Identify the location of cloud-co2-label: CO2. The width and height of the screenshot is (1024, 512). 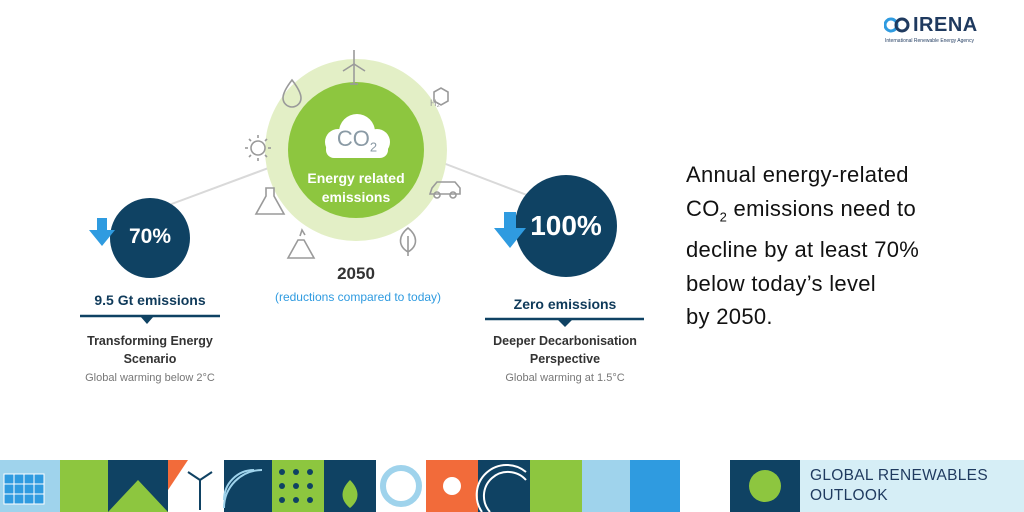
(357, 140).